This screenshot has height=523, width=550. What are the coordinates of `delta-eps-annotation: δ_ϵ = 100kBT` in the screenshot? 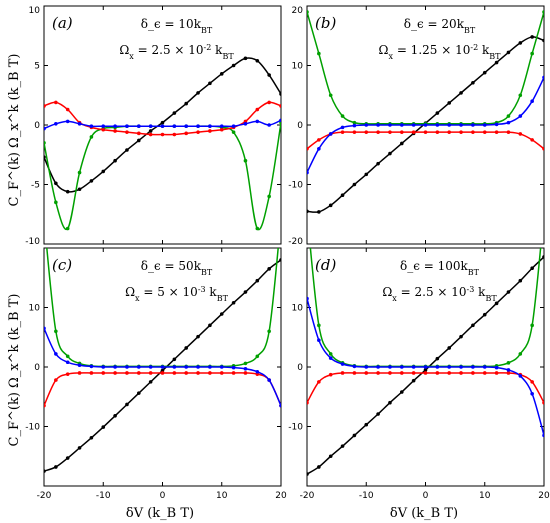 It's located at (440, 268).